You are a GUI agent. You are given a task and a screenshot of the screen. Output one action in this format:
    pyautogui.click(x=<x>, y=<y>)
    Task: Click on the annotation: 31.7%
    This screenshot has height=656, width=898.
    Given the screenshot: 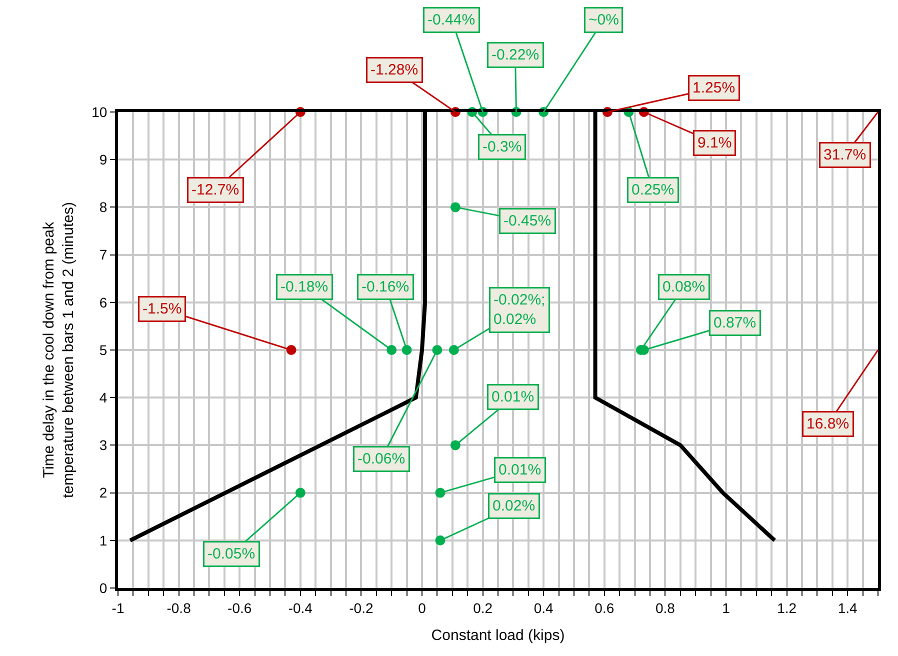 What is the action you would take?
    pyautogui.click(x=845, y=155)
    